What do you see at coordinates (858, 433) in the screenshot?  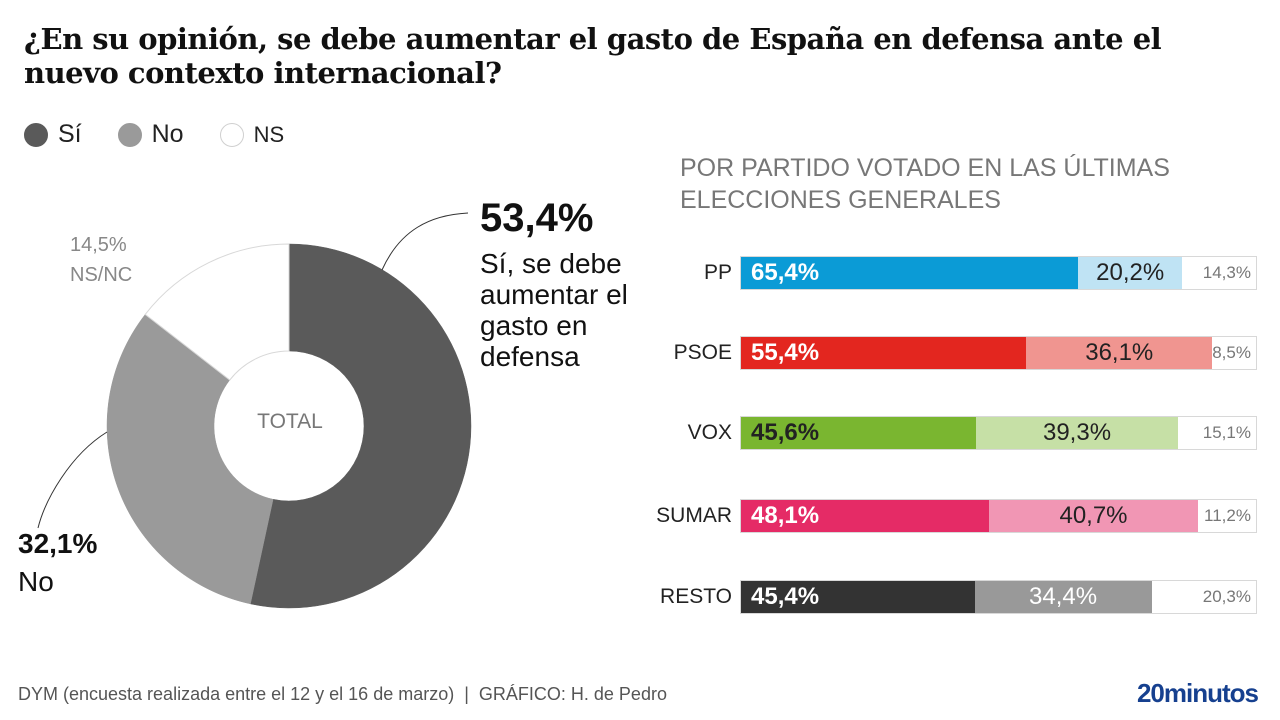 I see `bar-segment-vox-yes: 45,6%` at bounding box center [858, 433].